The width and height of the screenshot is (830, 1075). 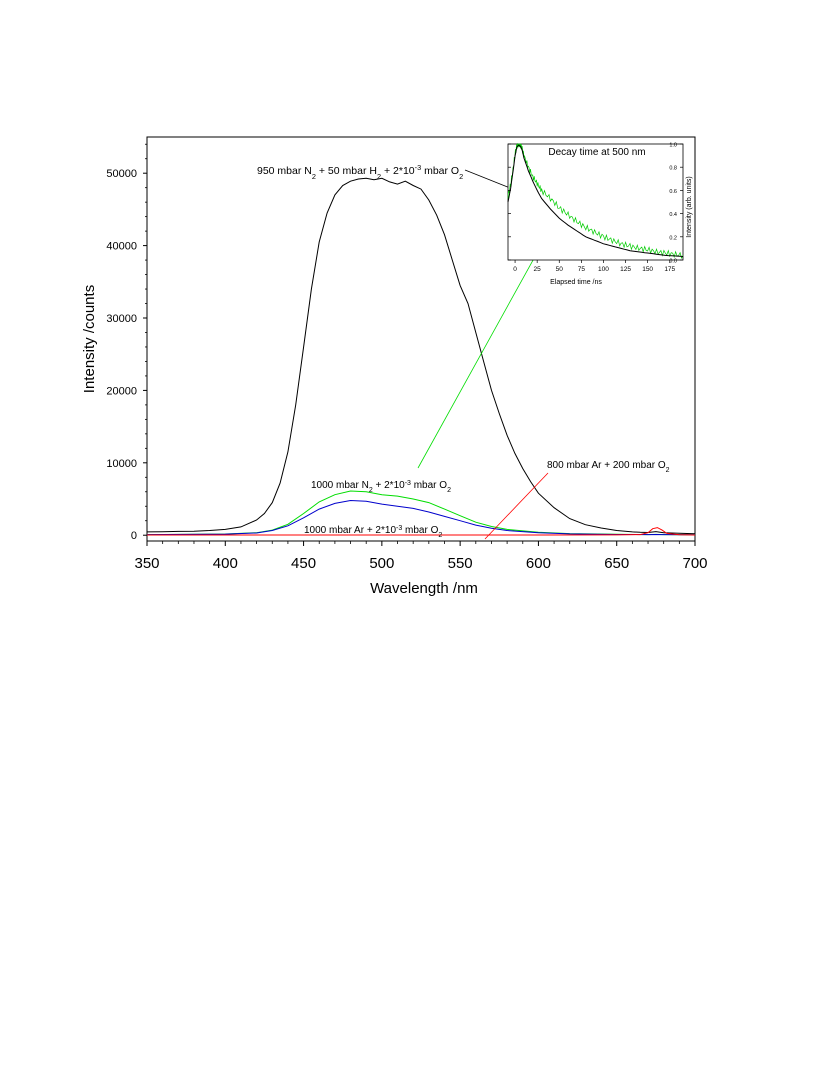 What do you see at coordinates (121, 174) in the screenshot?
I see `y-tick-label: 50000` at bounding box center [121, 174].